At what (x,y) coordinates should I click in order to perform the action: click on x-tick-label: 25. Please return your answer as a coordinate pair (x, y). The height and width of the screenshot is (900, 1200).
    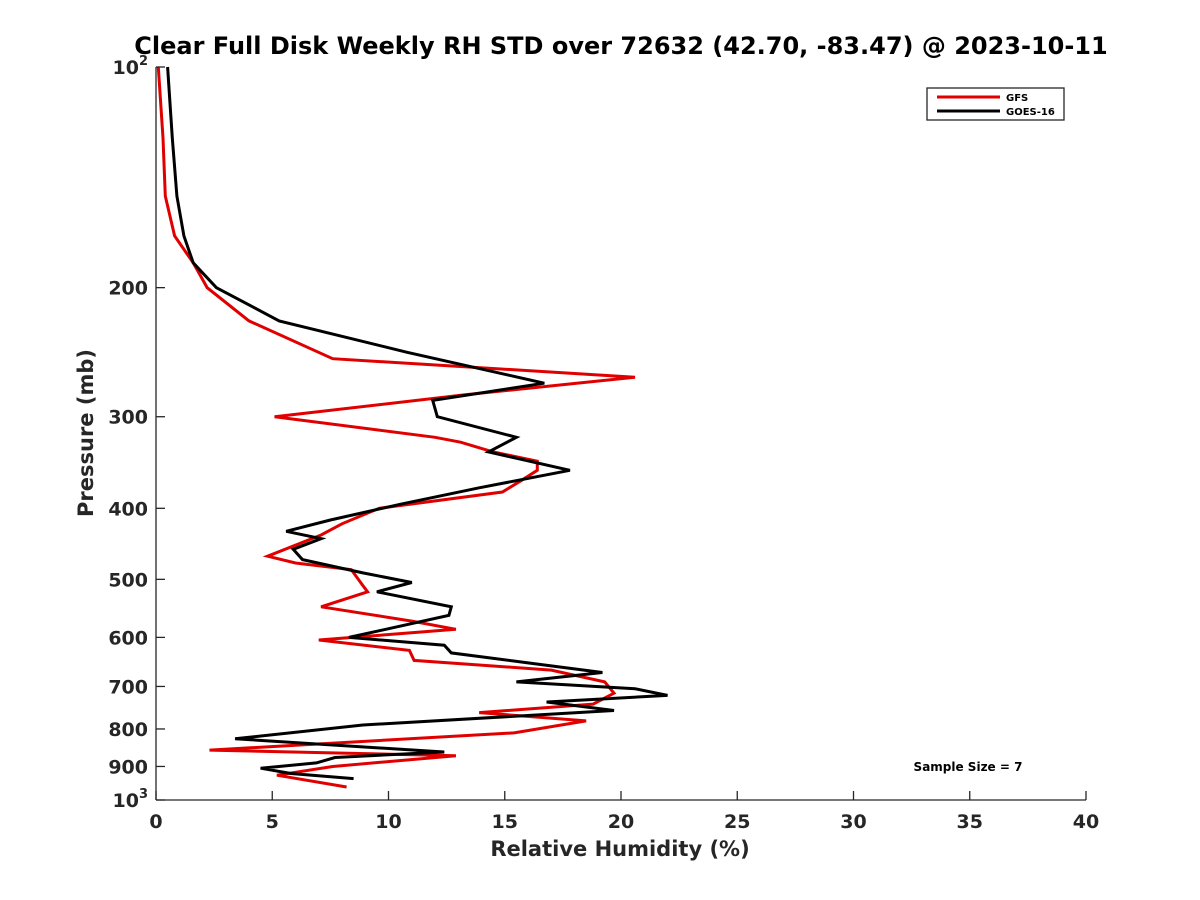
    Looking at the image, I should click on (737, 822).